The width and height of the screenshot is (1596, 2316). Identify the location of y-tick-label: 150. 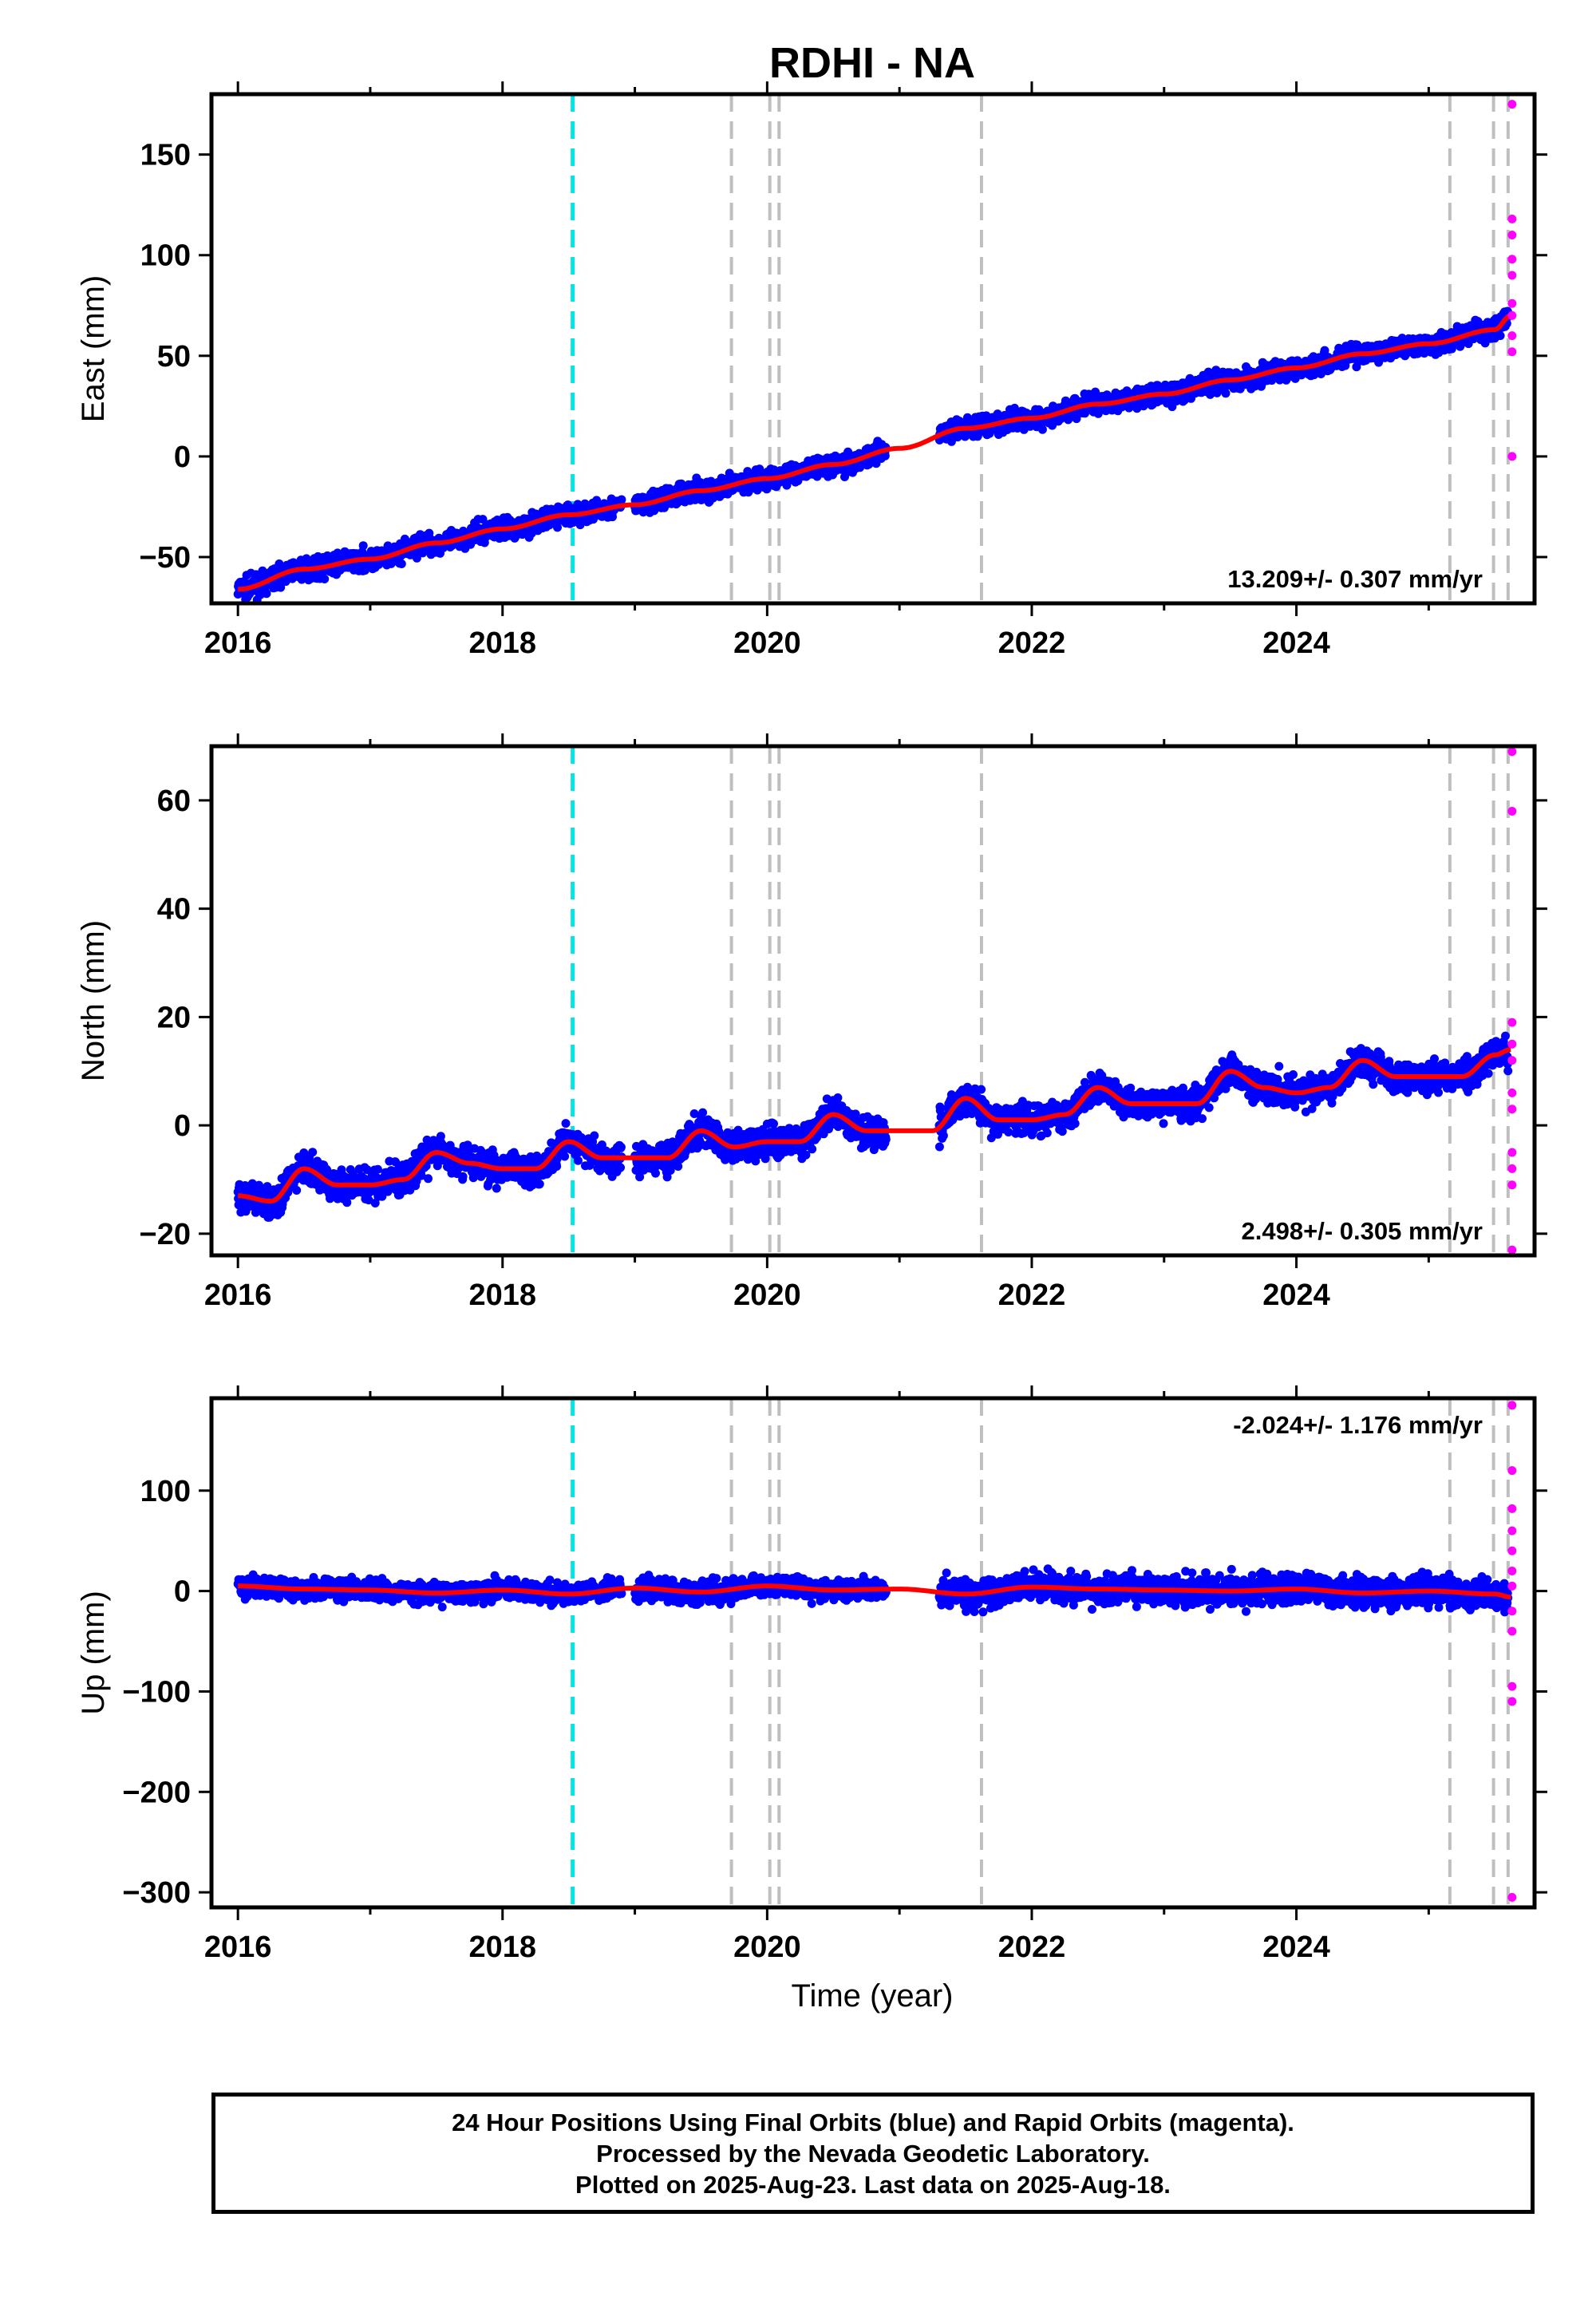
(165, 155).